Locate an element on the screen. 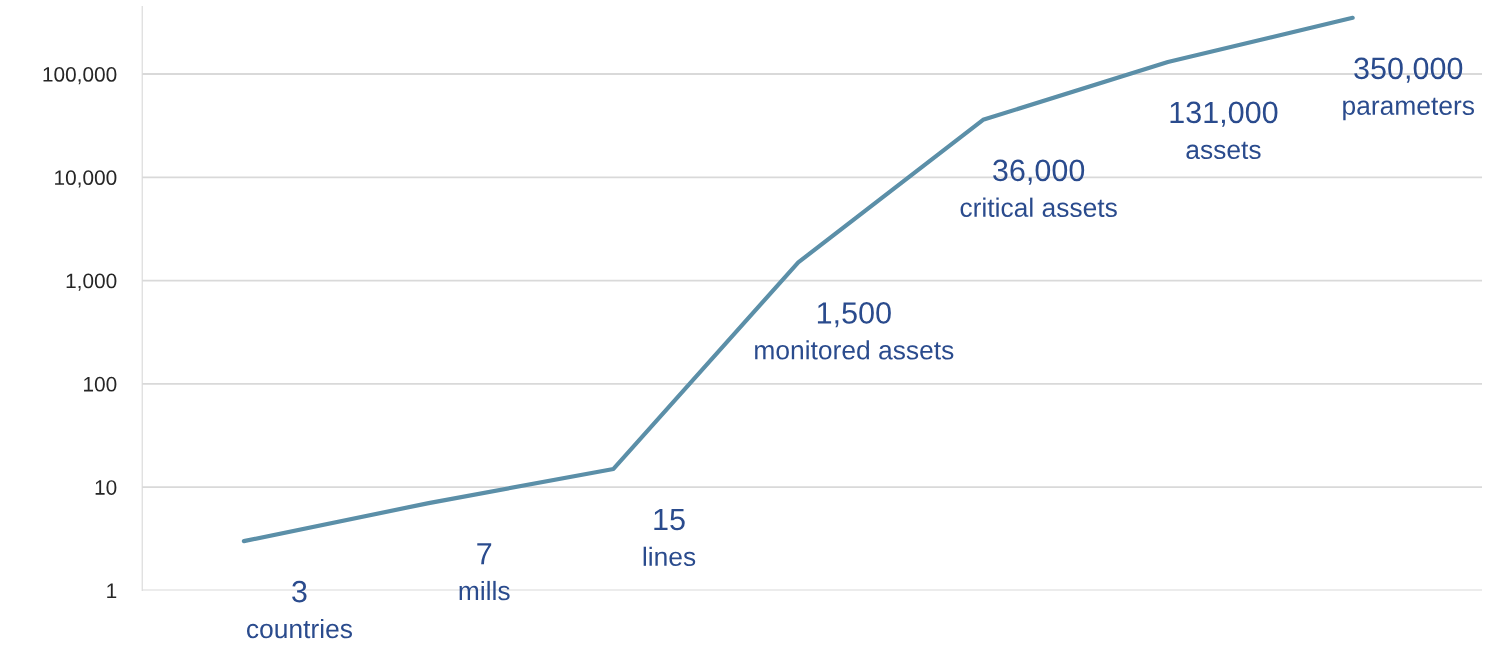  data-label: 3 countries is located at coordinates (299, 609).